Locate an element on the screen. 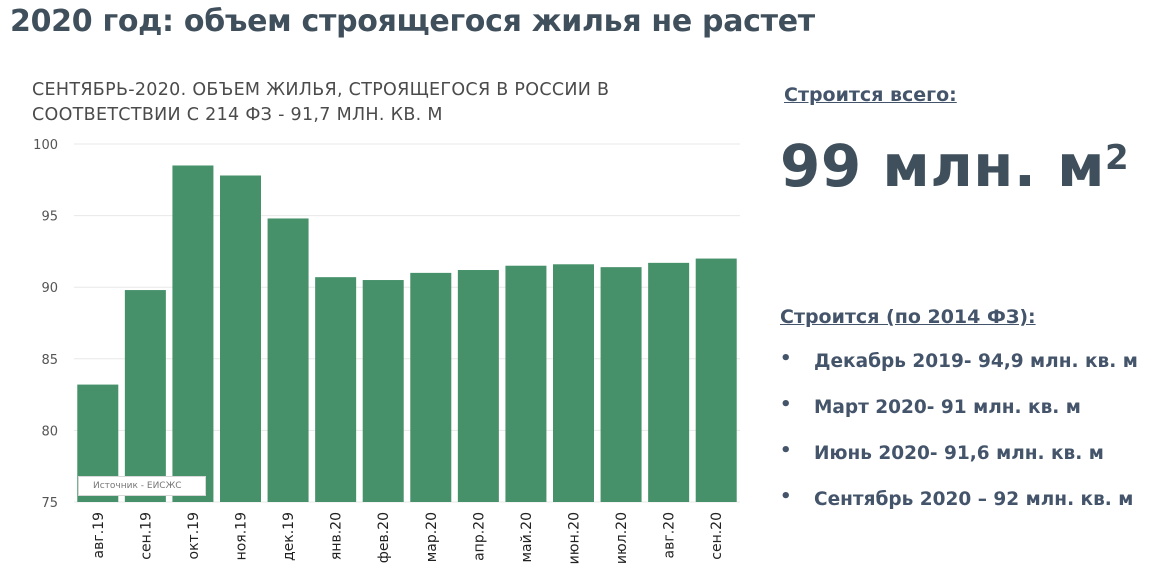  x-tick-label: мар.20 is located at coordinates (432, 537).